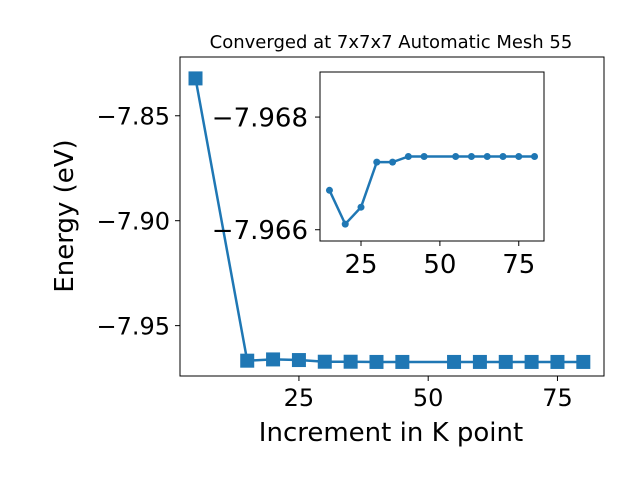 The image size is (640, 485). Describe the element at coordinates (260, 118) in the screenshot. I see `inset-y-tick-label: −7.968` at that location.